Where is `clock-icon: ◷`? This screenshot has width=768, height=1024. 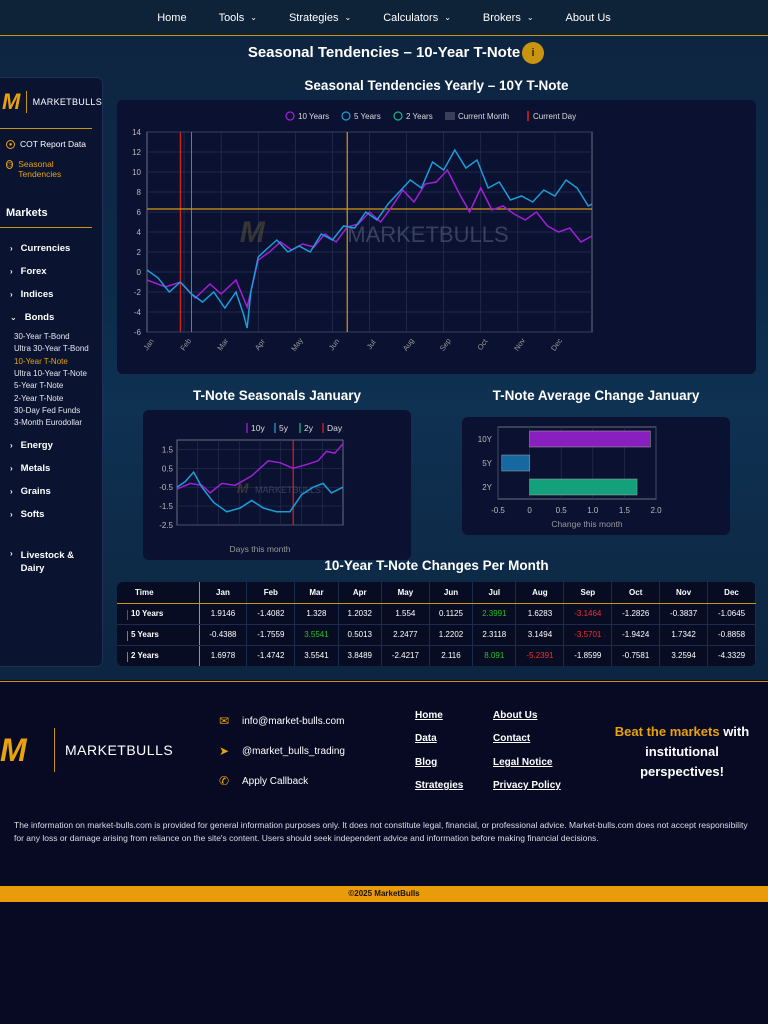 clock-icon: ◷ is located at coordinates (10, 164).